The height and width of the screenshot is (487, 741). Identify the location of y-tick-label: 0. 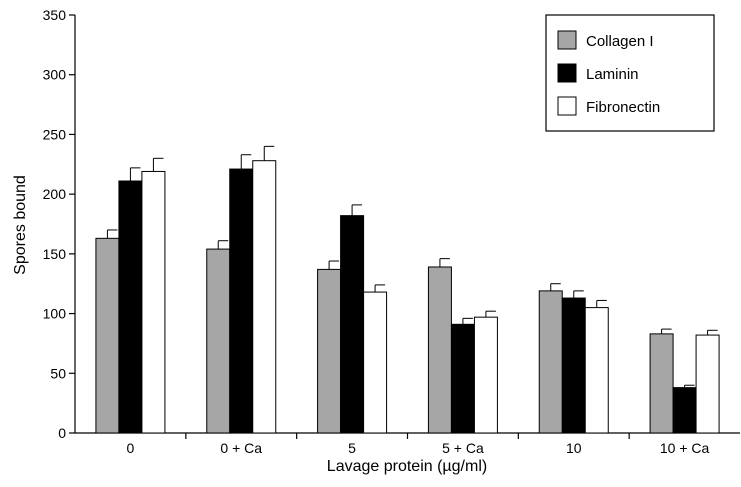
(62, 433).